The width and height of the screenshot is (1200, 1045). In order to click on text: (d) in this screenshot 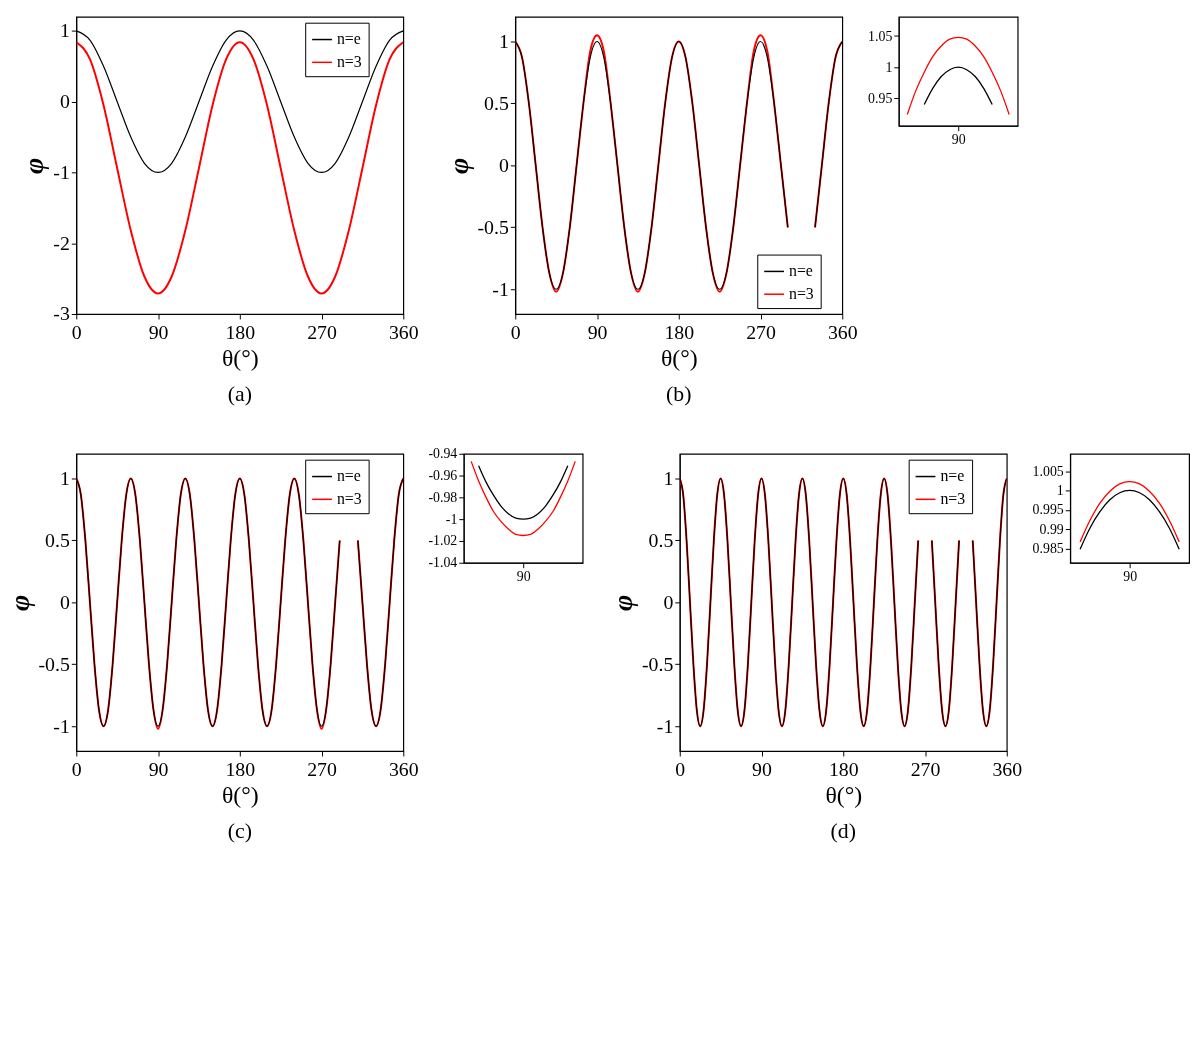, I will do `click(843, 831)`.